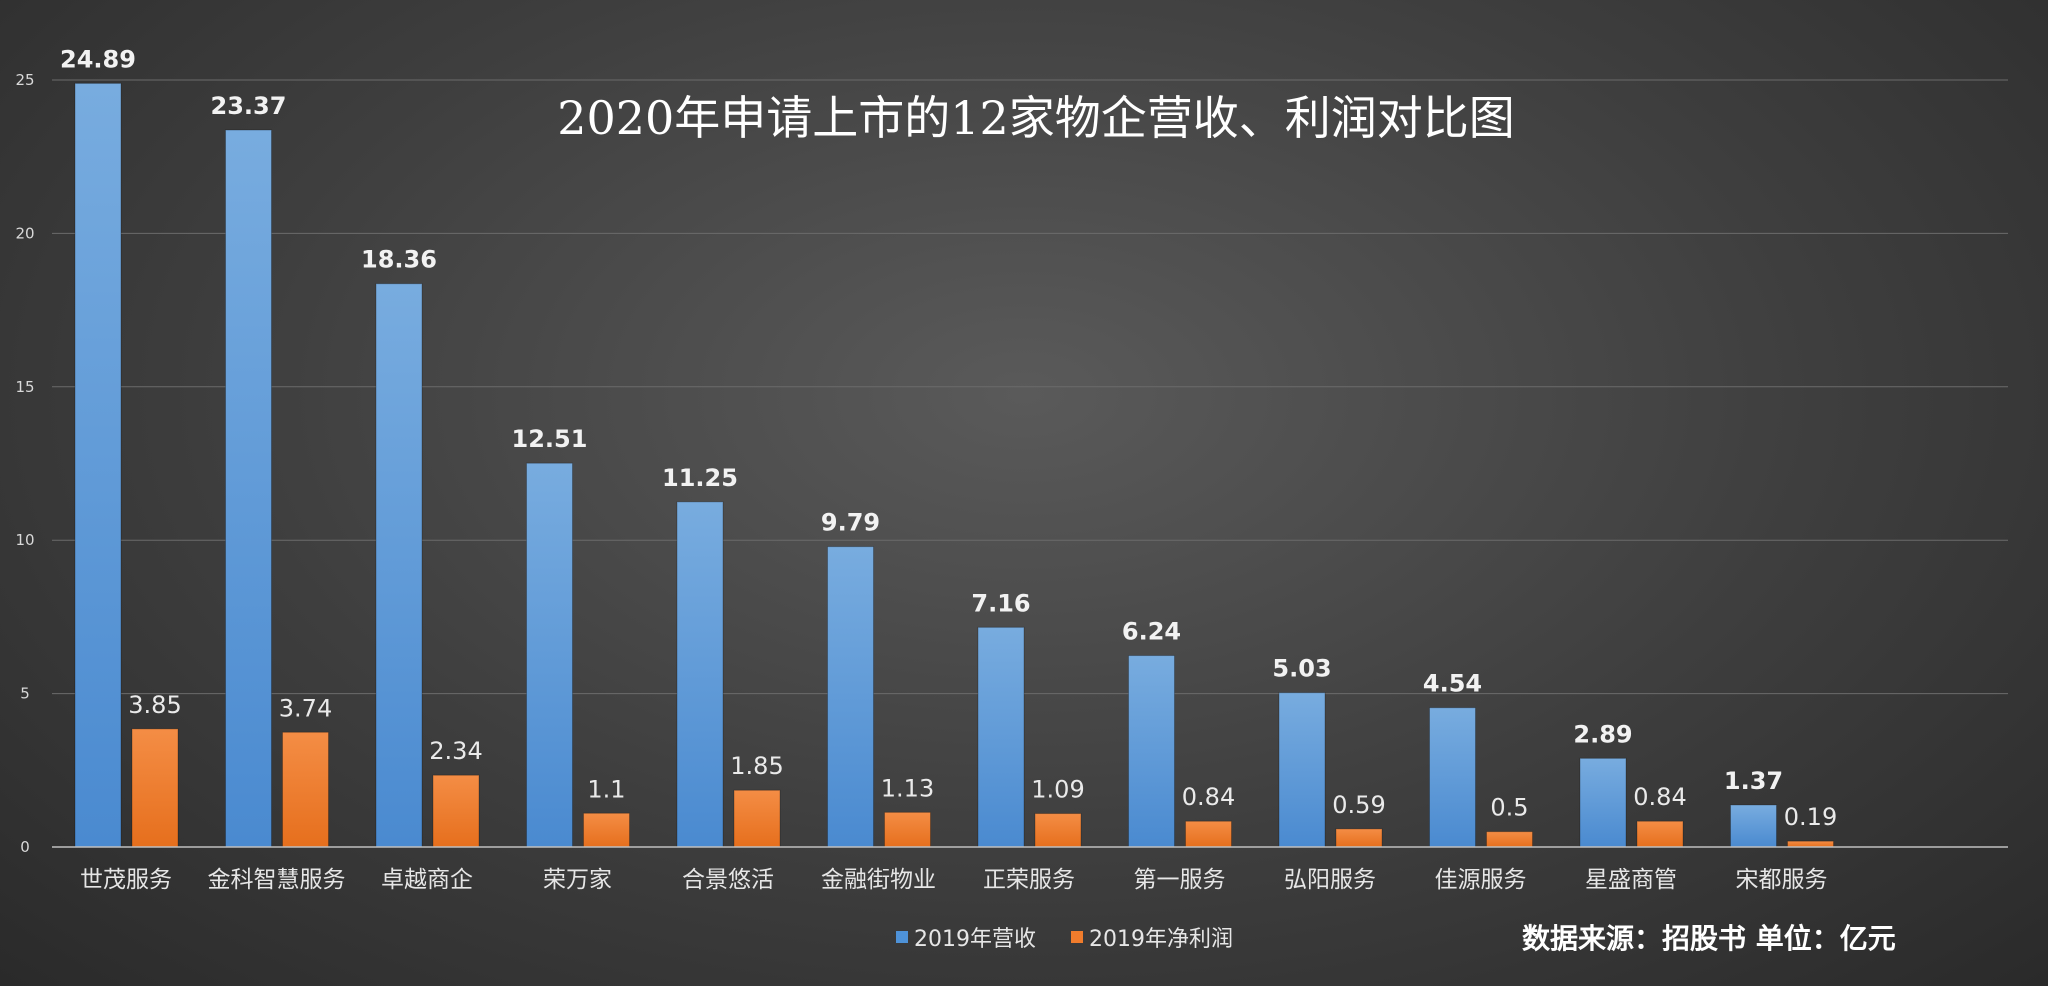 The image size is (2048, 986). What do you see at coordinates (98, 59) in the screenshot?
I see `data-label-revenue: 24.89` at bounding box center [98, 59].